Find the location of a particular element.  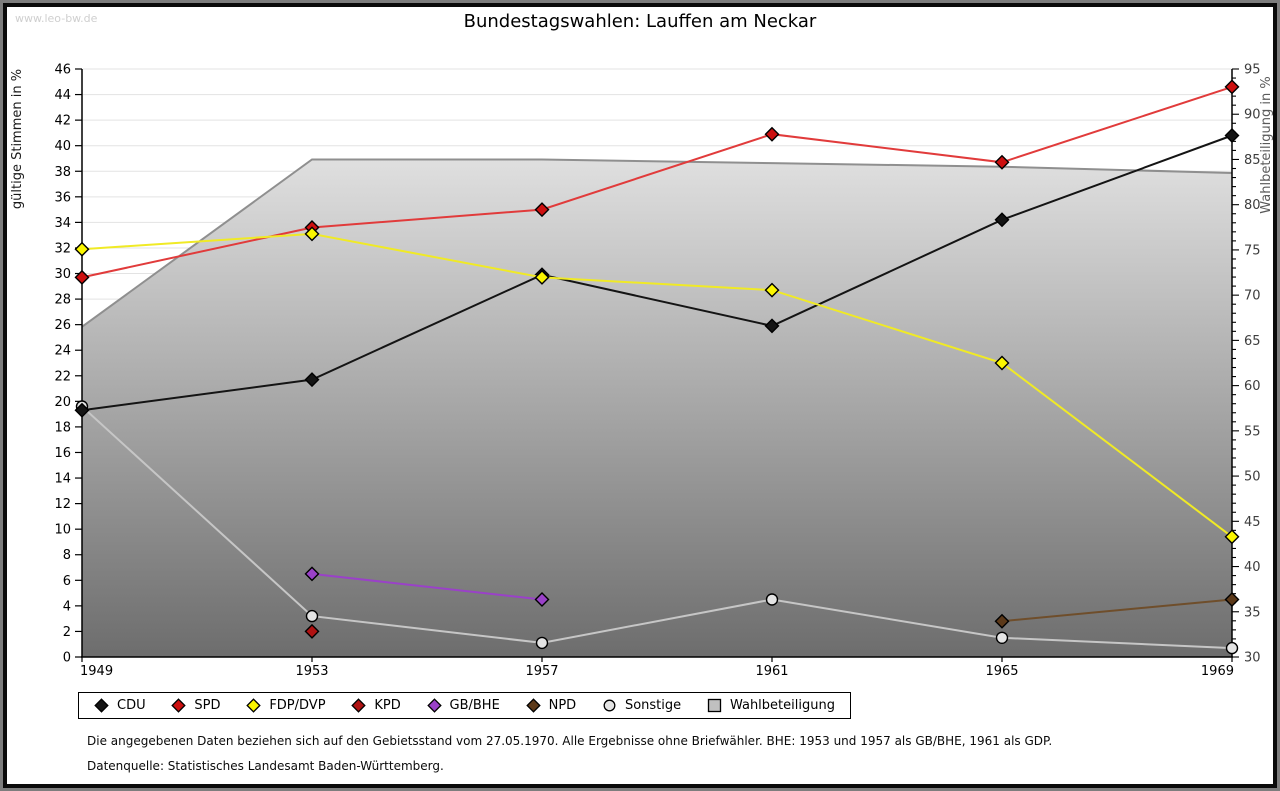

legend-item-wahlbeteiligung: Wahlbeteiligung is located at coordinates (771, 705).